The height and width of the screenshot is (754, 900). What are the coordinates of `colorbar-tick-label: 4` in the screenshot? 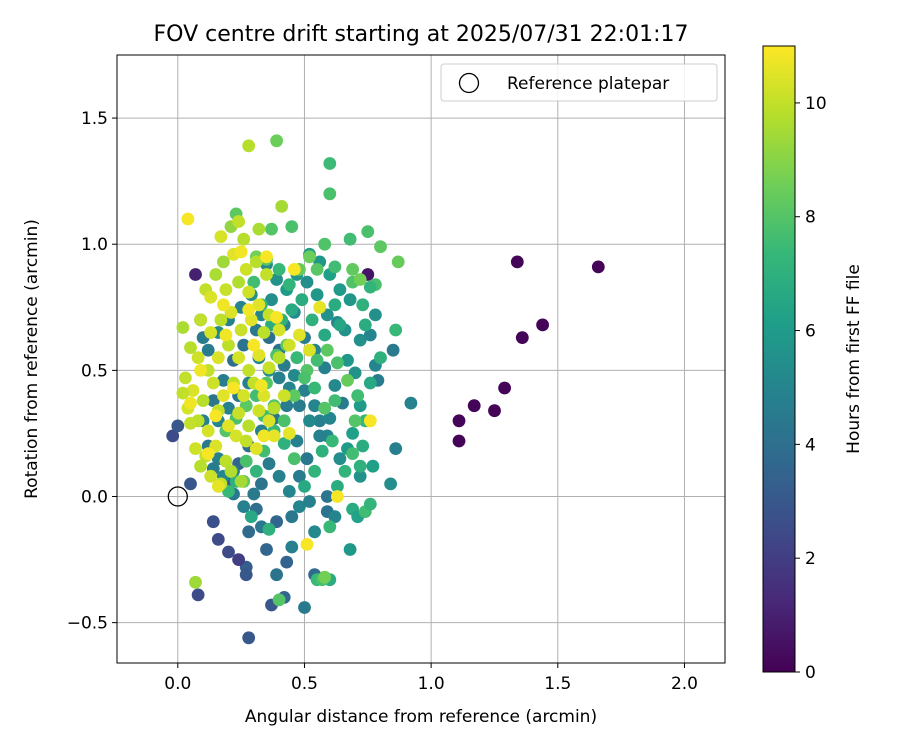 It's located at (810, 445).